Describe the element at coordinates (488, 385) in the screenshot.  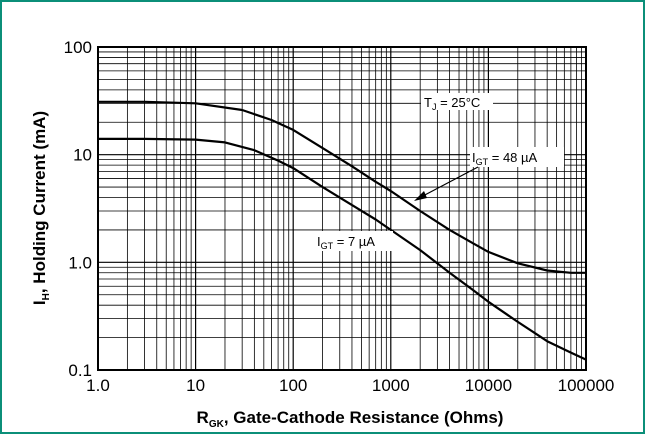
I see `x-tick-label: 10000` at that location.